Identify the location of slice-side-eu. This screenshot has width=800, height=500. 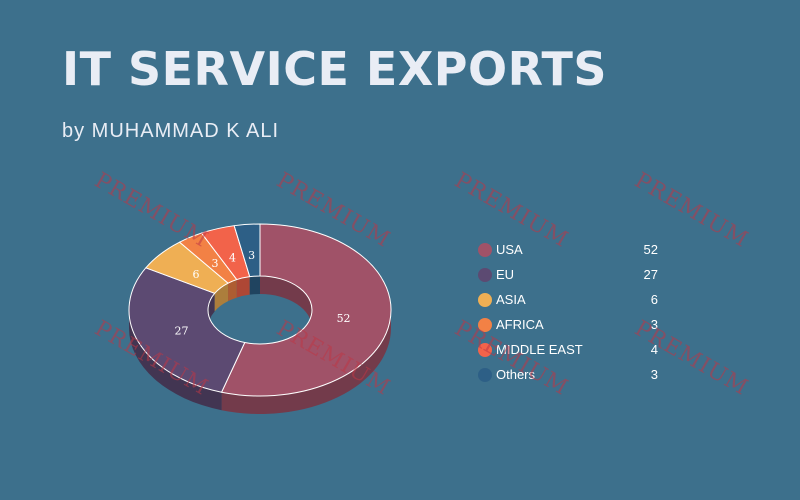
(175, 360).